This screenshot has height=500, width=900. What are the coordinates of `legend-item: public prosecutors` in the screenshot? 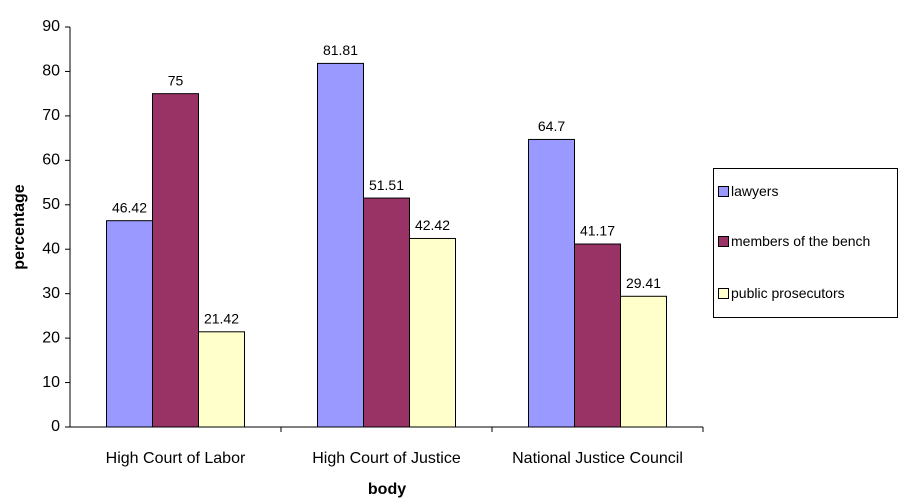 It's located at (806, 293).